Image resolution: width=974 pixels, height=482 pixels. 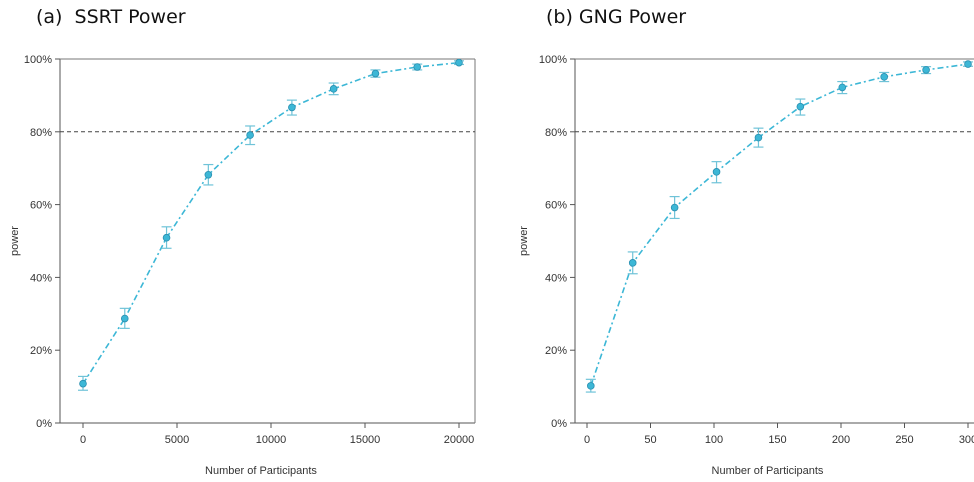 What do you see at coordinates (111, 17) in the screenshot?
I see `panel-a-title: (a) SSRT Power` at bounding box center [111, 17].